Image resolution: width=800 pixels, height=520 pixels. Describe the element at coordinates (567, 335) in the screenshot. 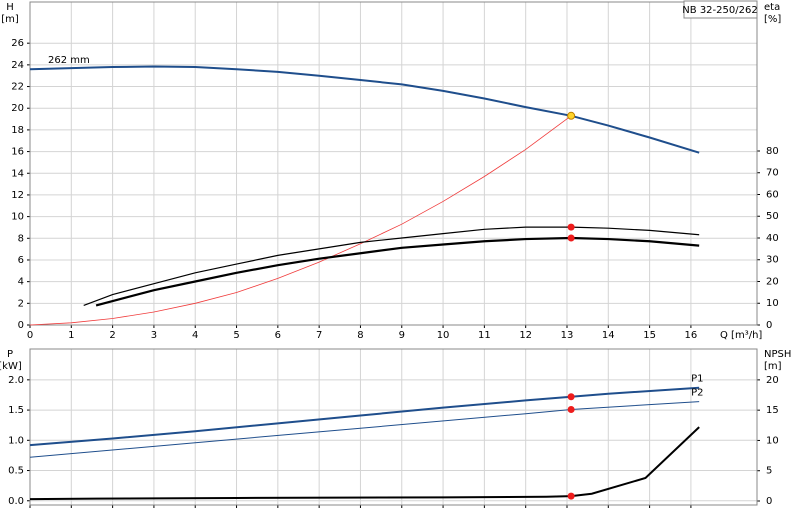

I see `x-tick-label: 13` at that location.